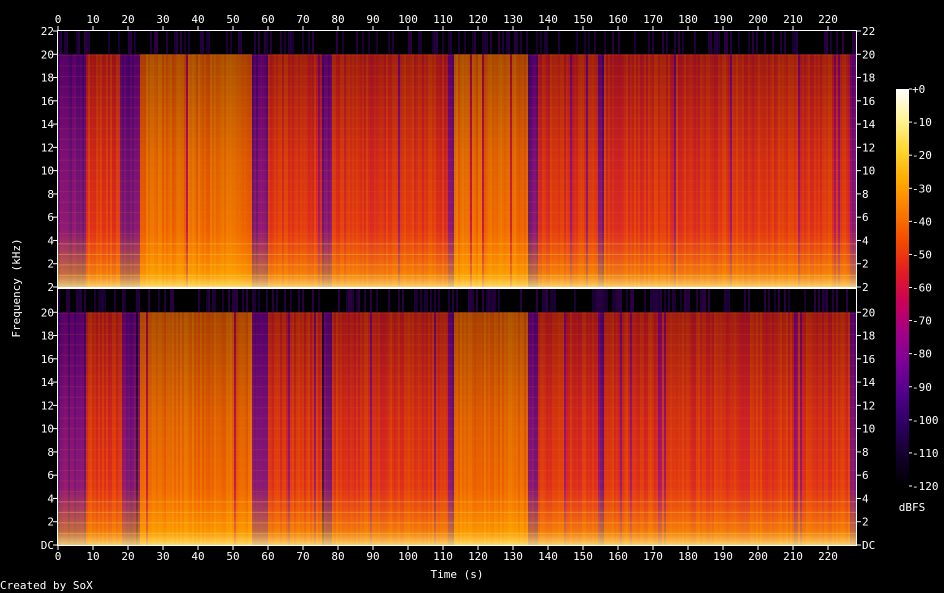 Image resolution: width=944 pixels, height=593 pixels. I want to click on x-tick-label: 50, so click(232, 19).